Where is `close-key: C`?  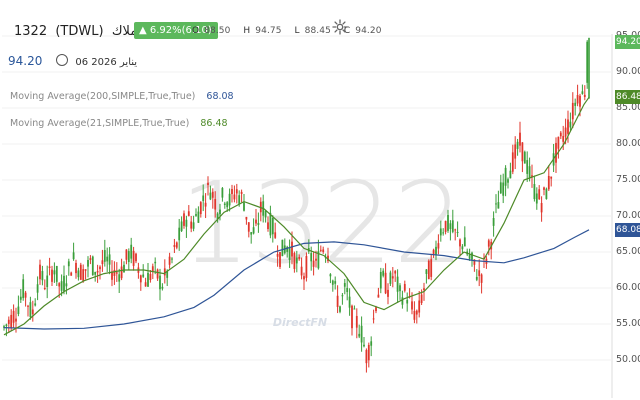
close-key: C is located at coordinates (347, 31).